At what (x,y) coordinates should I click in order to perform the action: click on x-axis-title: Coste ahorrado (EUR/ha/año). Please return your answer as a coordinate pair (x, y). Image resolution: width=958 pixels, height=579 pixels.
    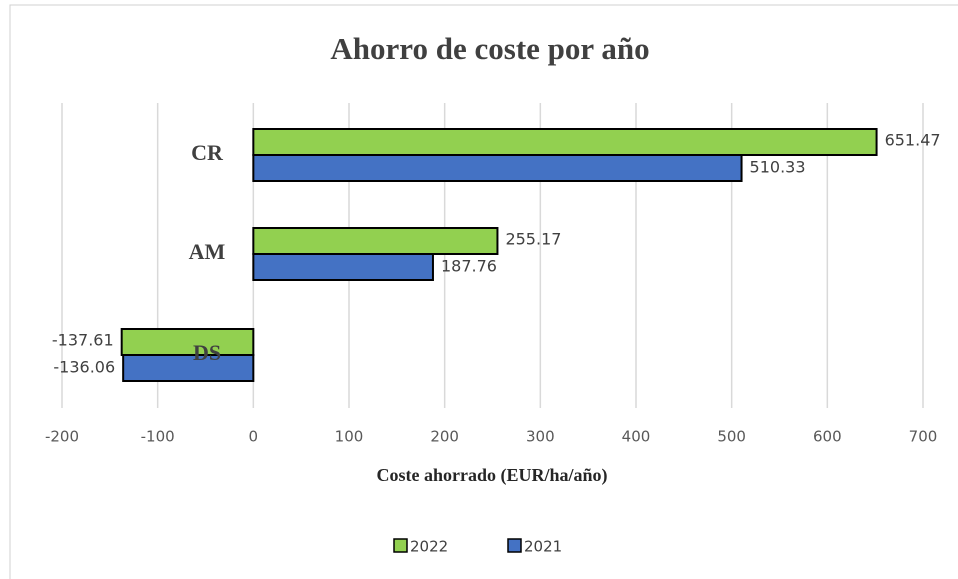
    Looking at the image, I should click on (491, 475).